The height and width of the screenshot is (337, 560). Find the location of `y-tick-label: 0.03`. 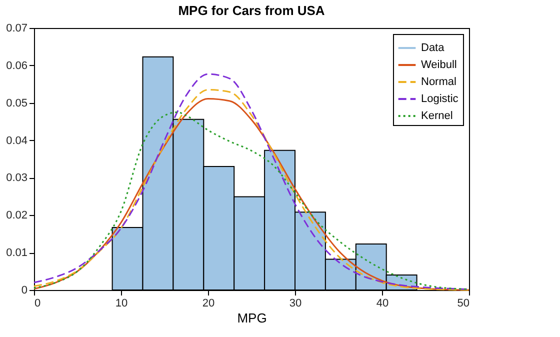

y-tick-label: 0.03 is located at coordinates (17, 178).